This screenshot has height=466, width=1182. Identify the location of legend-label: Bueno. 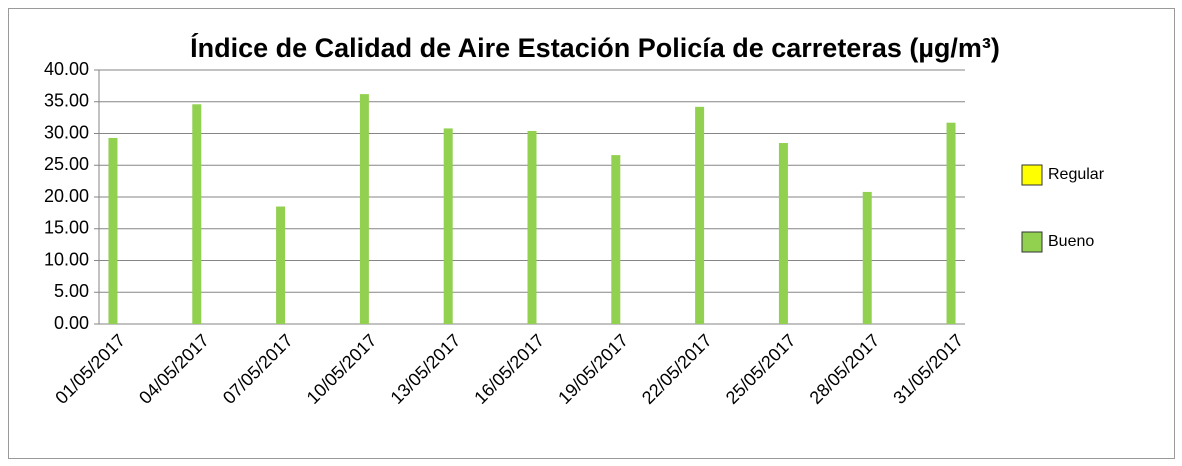
(1071, 241).